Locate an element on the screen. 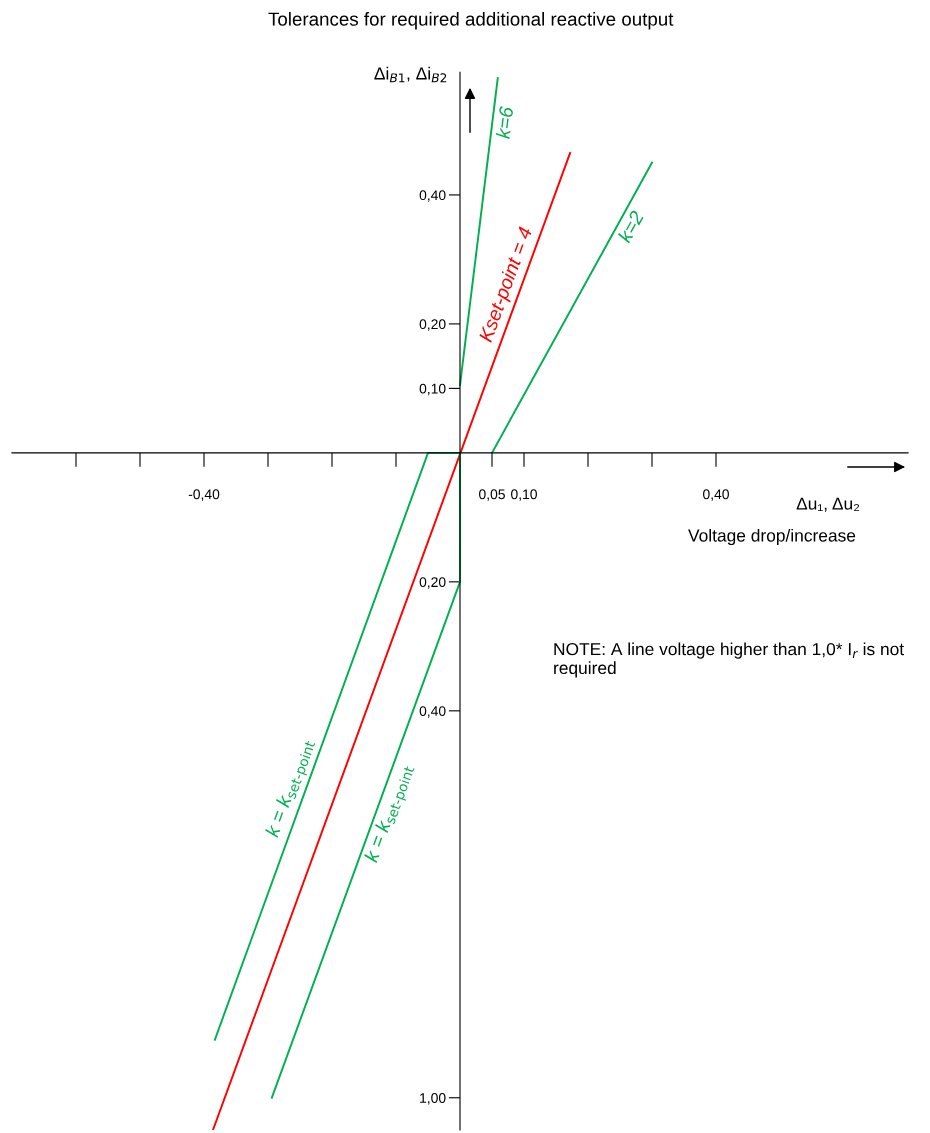 The image size is (930, 1133). annotation: Voltage drop/increase is located at coordinates (772, 537).